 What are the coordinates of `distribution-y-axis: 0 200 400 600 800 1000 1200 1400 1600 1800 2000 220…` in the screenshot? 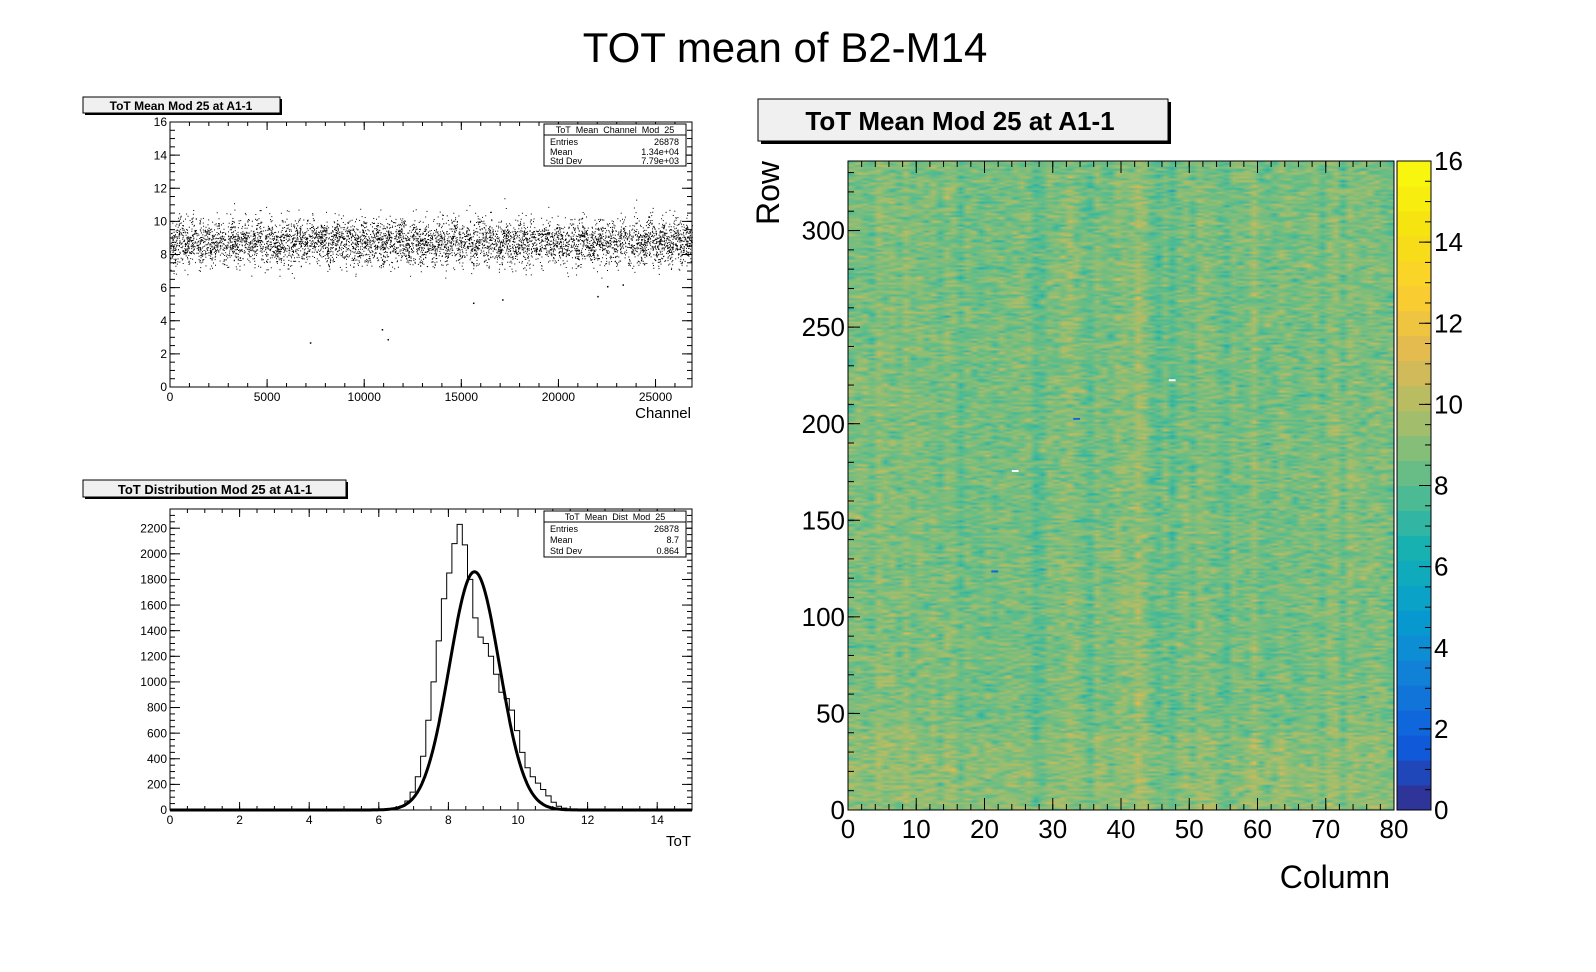 It's located at (416, 665).